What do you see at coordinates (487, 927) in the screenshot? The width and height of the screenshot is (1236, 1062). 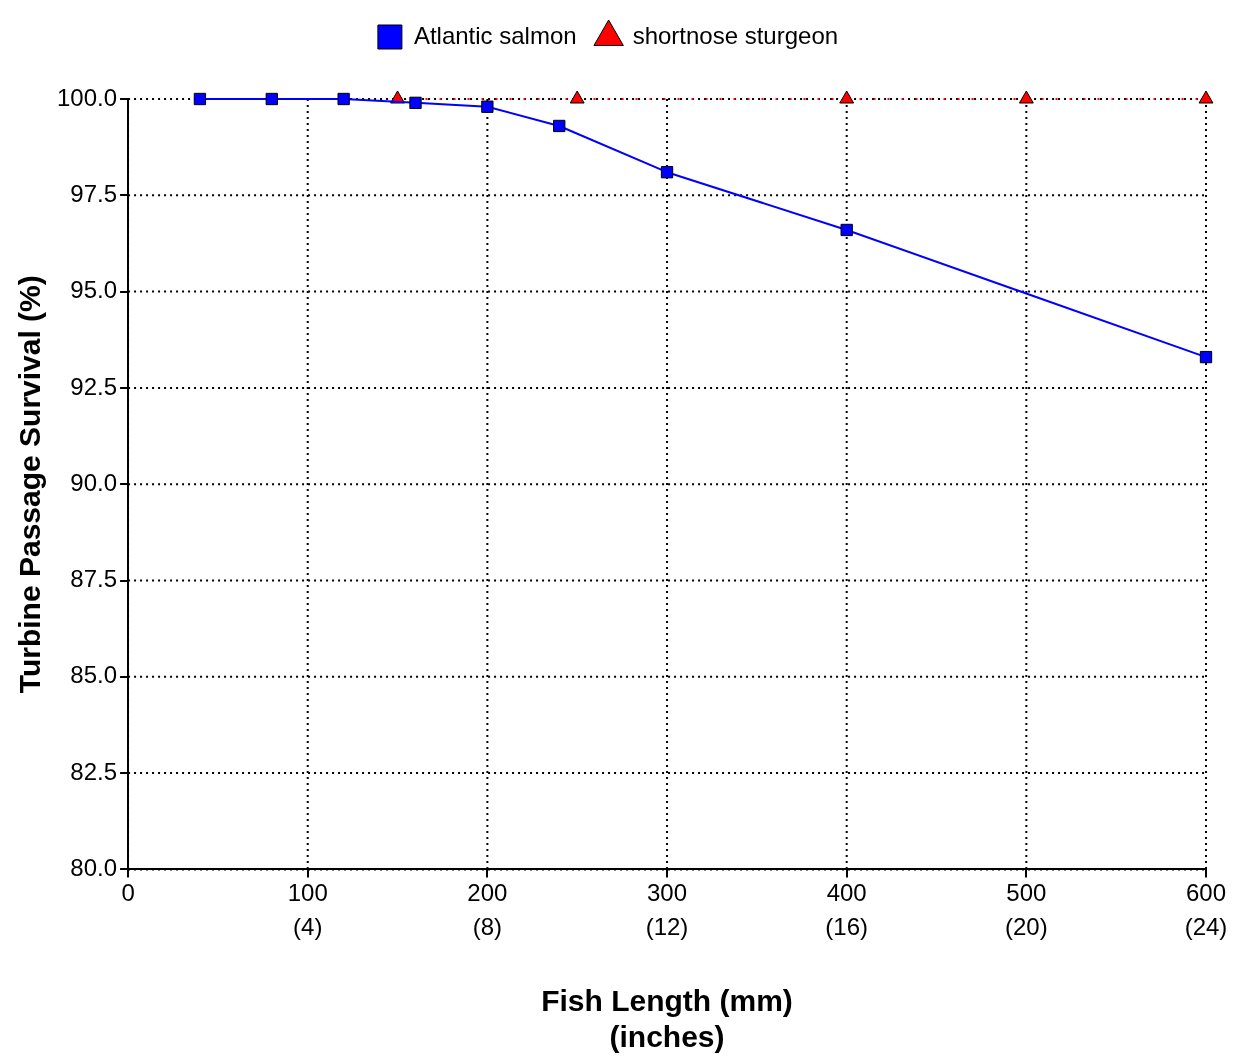 I see `x2-tick-label: (8)` at bounding box center [487, 927].